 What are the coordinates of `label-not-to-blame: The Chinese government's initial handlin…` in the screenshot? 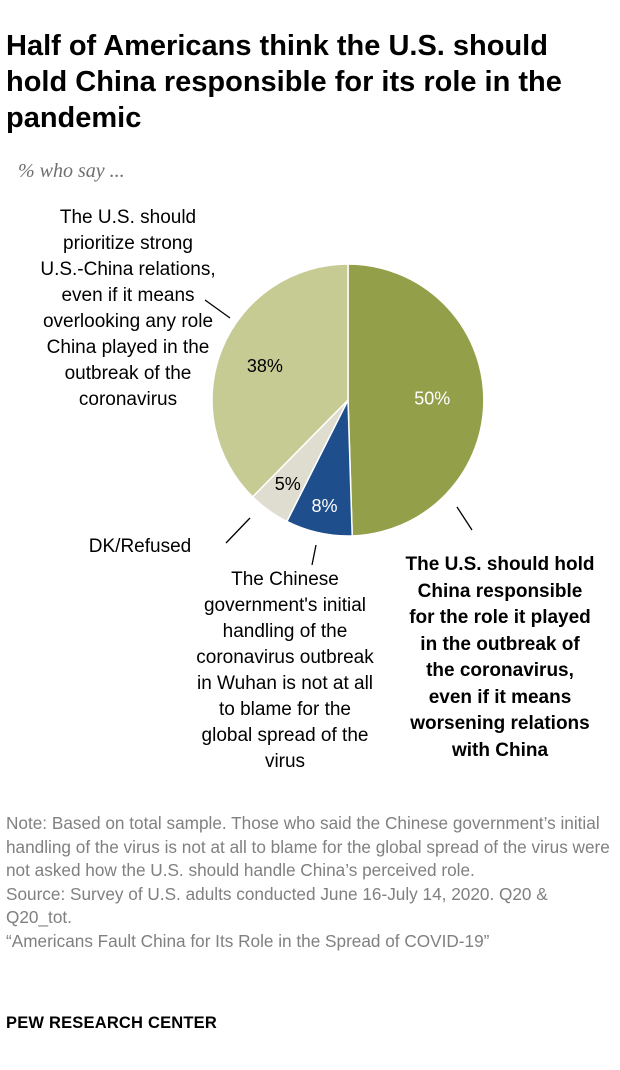 It's located at (285, 670).